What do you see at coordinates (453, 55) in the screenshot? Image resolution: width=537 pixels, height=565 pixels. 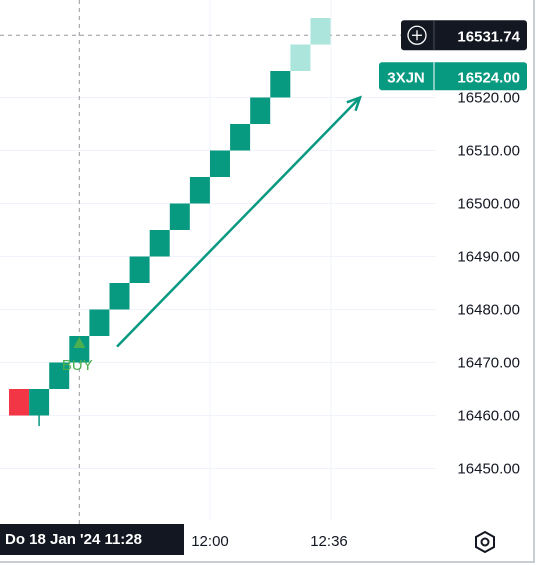 I see `price-badges: 16531.74 3XJN 16524.00` at bounding box center [453, 55].